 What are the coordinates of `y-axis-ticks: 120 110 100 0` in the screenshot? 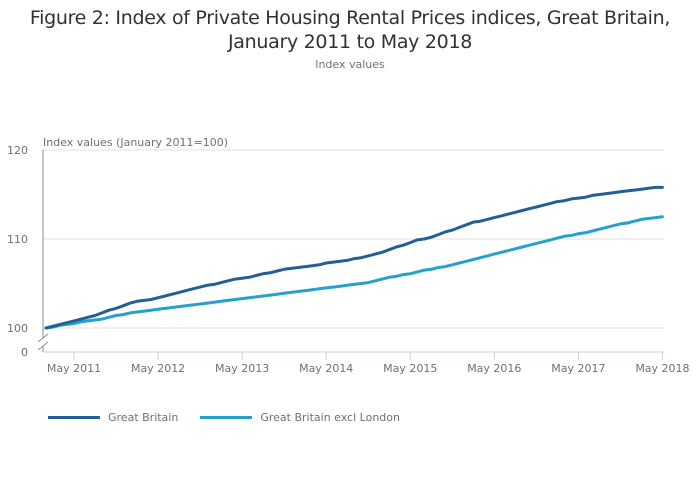 It's located at (17, 251).